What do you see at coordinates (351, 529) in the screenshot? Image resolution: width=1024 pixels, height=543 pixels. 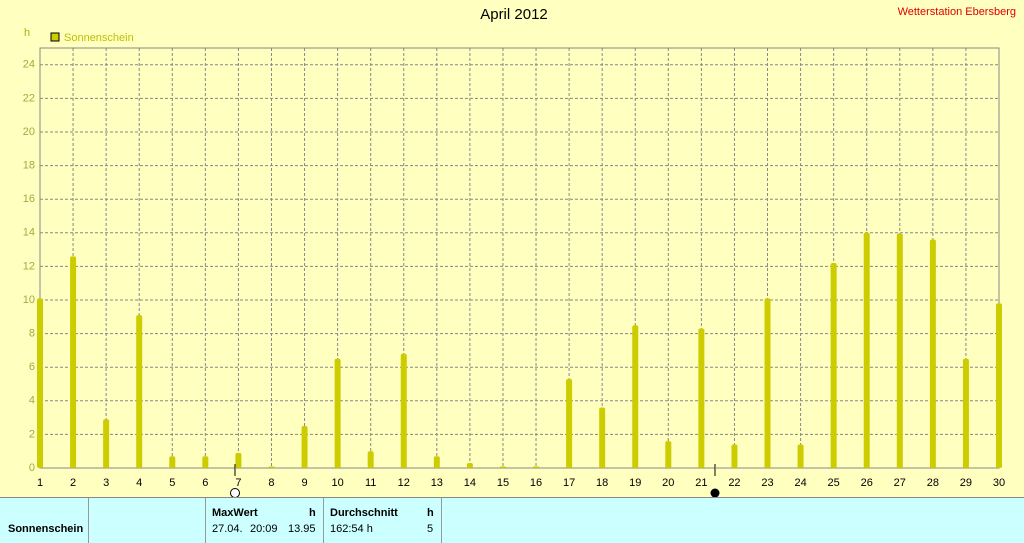 I see `avg-total: 162:54 h` at bounding box center [351, 529].